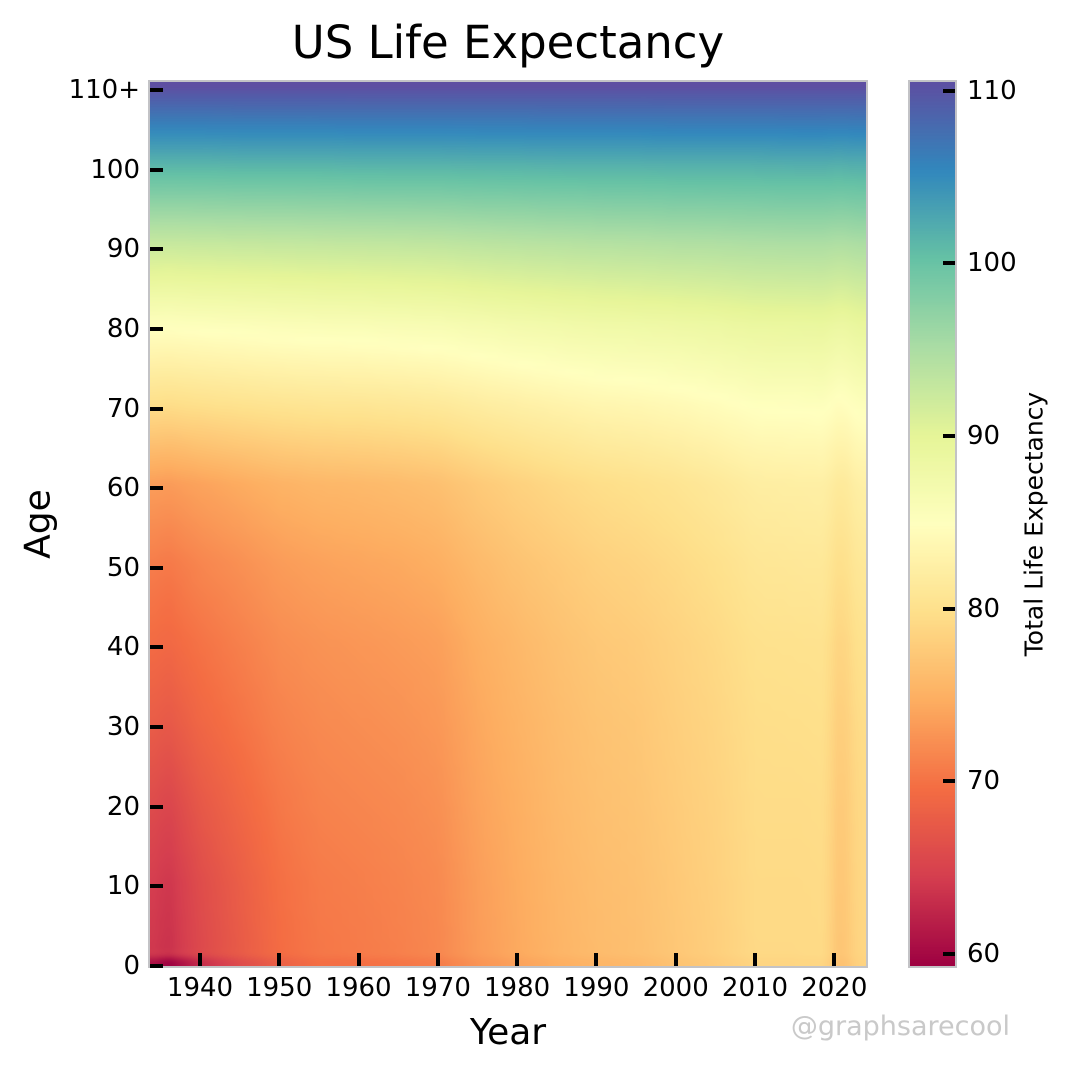 The width and height of the screenshot is (1080, 1080). What do you see at coordinates (675, 988) in the screenshot?
I see `x-tick-label: 2000` at bounding box center [675, 988].